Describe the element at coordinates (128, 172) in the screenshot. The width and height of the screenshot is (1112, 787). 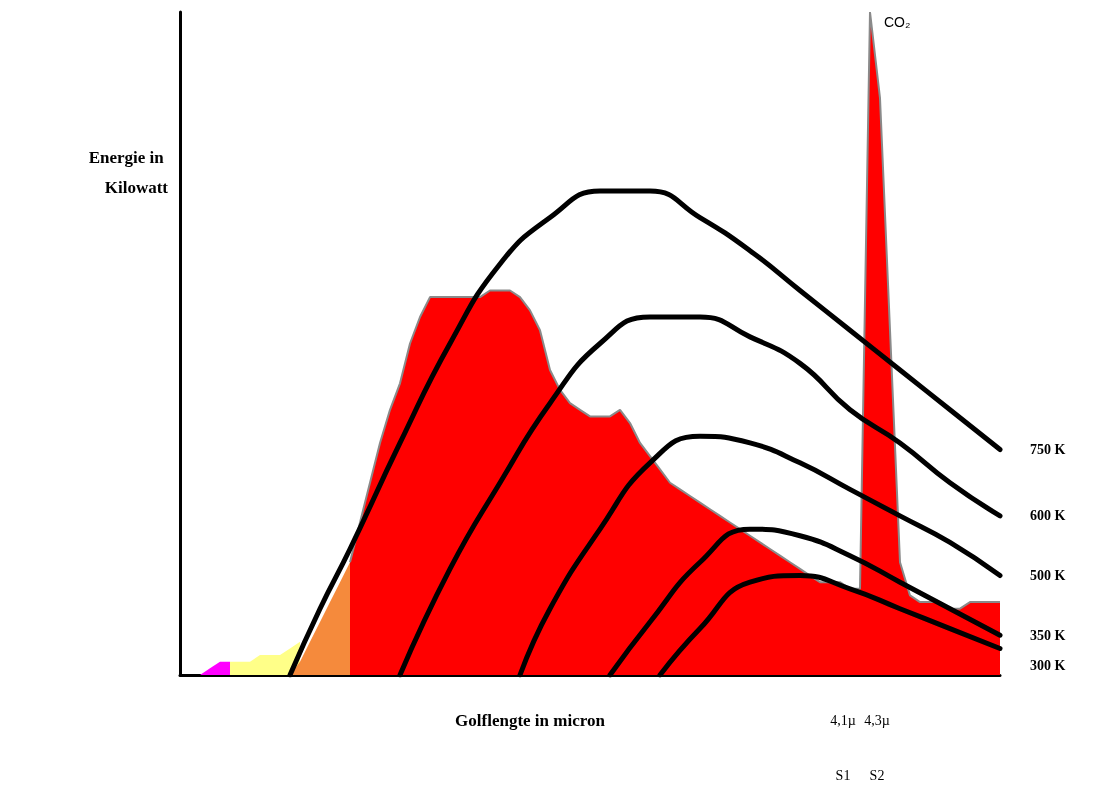
I see `y-axis-title: Energie in Kilowatt` at that location.